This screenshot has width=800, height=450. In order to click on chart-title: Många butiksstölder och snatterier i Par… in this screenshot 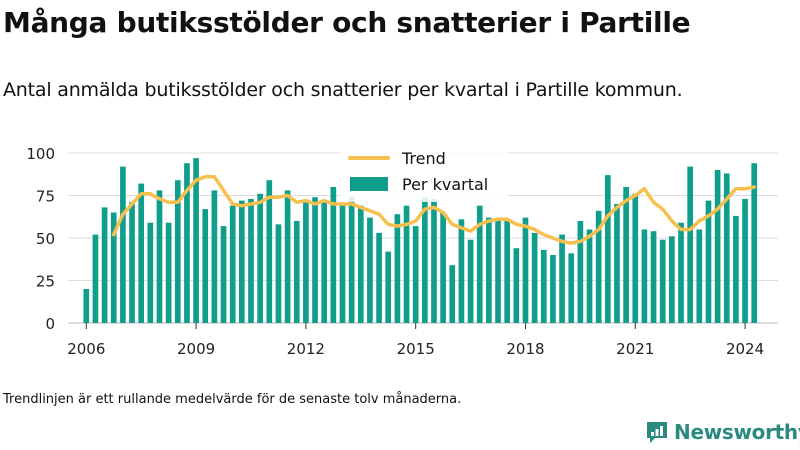, I will do `click(347, 22)`.